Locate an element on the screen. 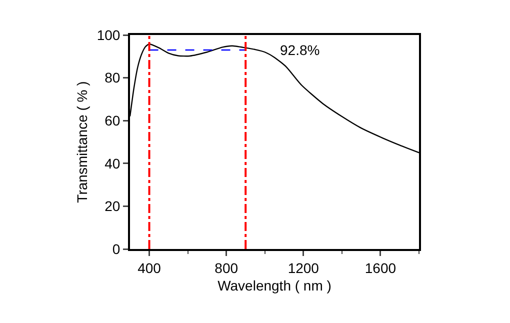  y-tick-label: 0 is located at coordinates (116, 248).